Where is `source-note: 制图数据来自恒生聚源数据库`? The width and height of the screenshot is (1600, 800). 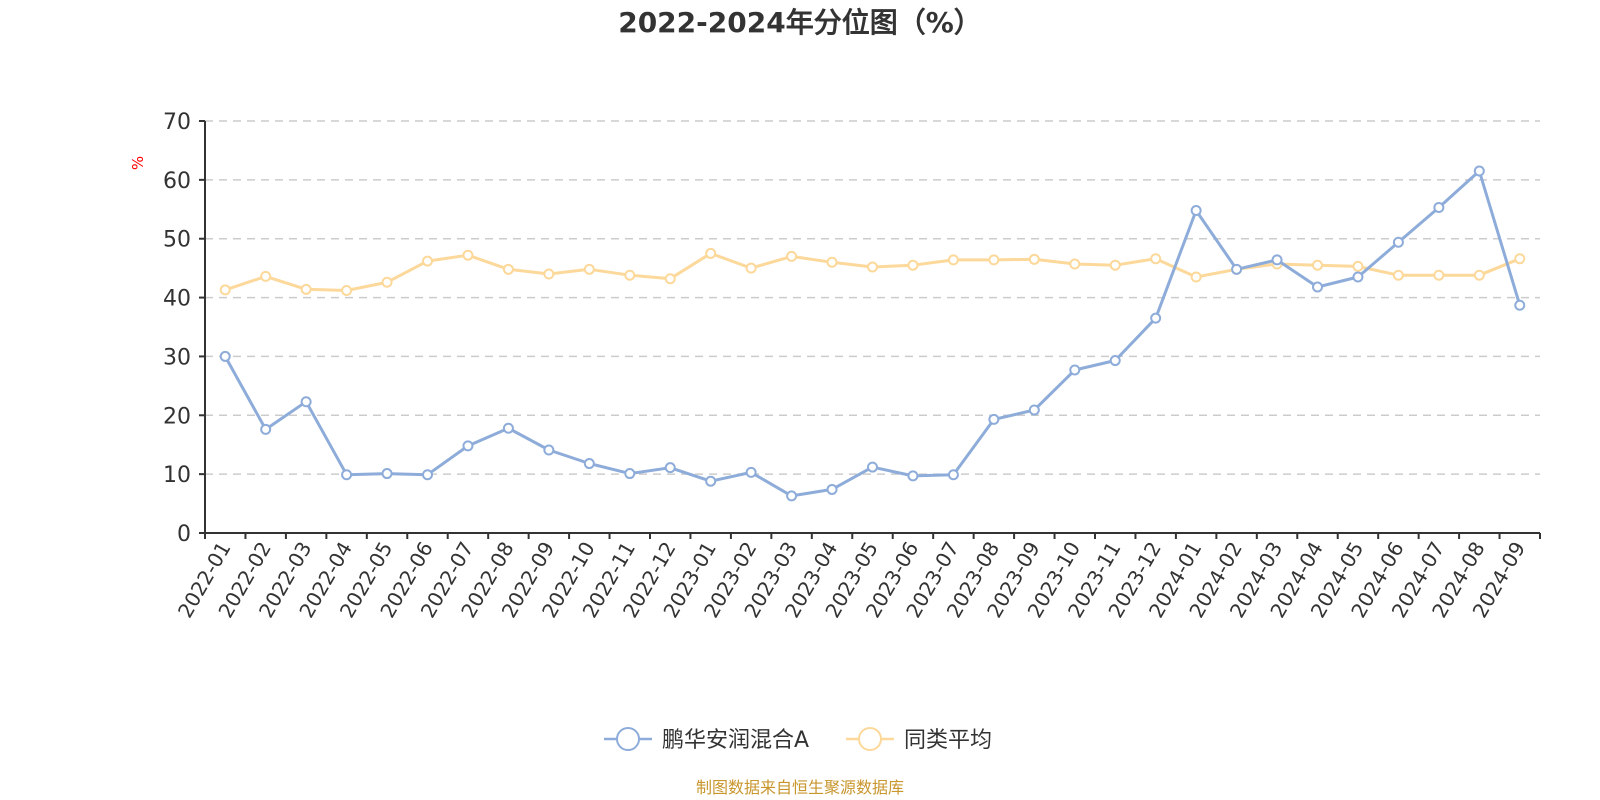
source-note: 制图数据来自恒生聚源数据库 is located at coordinates (800, 787).